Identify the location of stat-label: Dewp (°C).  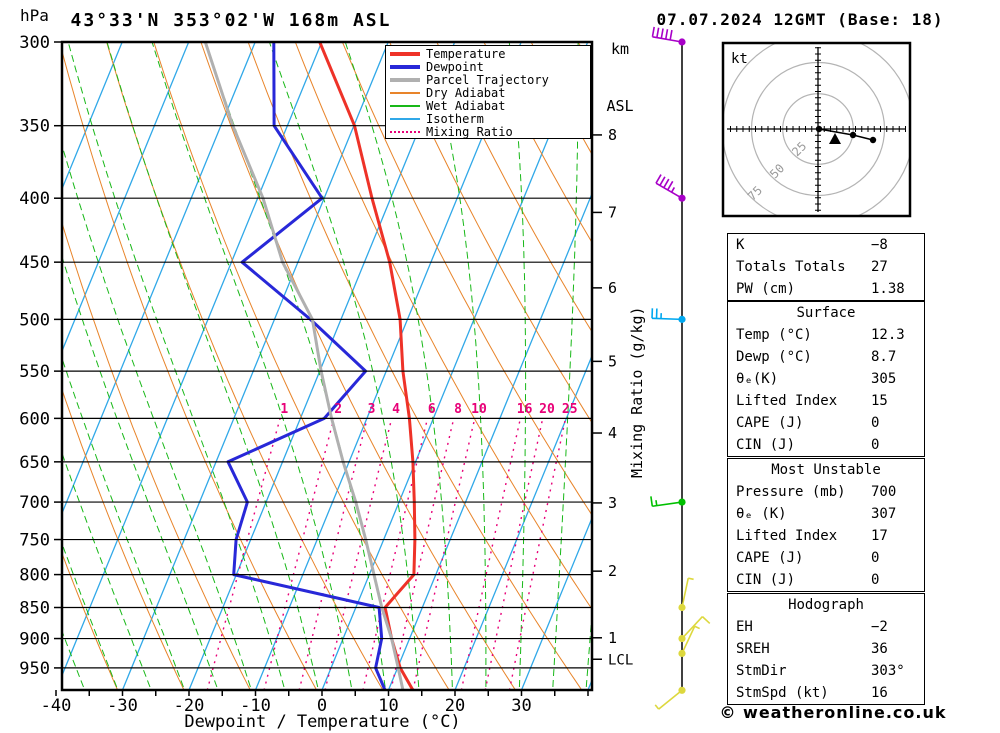
(774, 357).